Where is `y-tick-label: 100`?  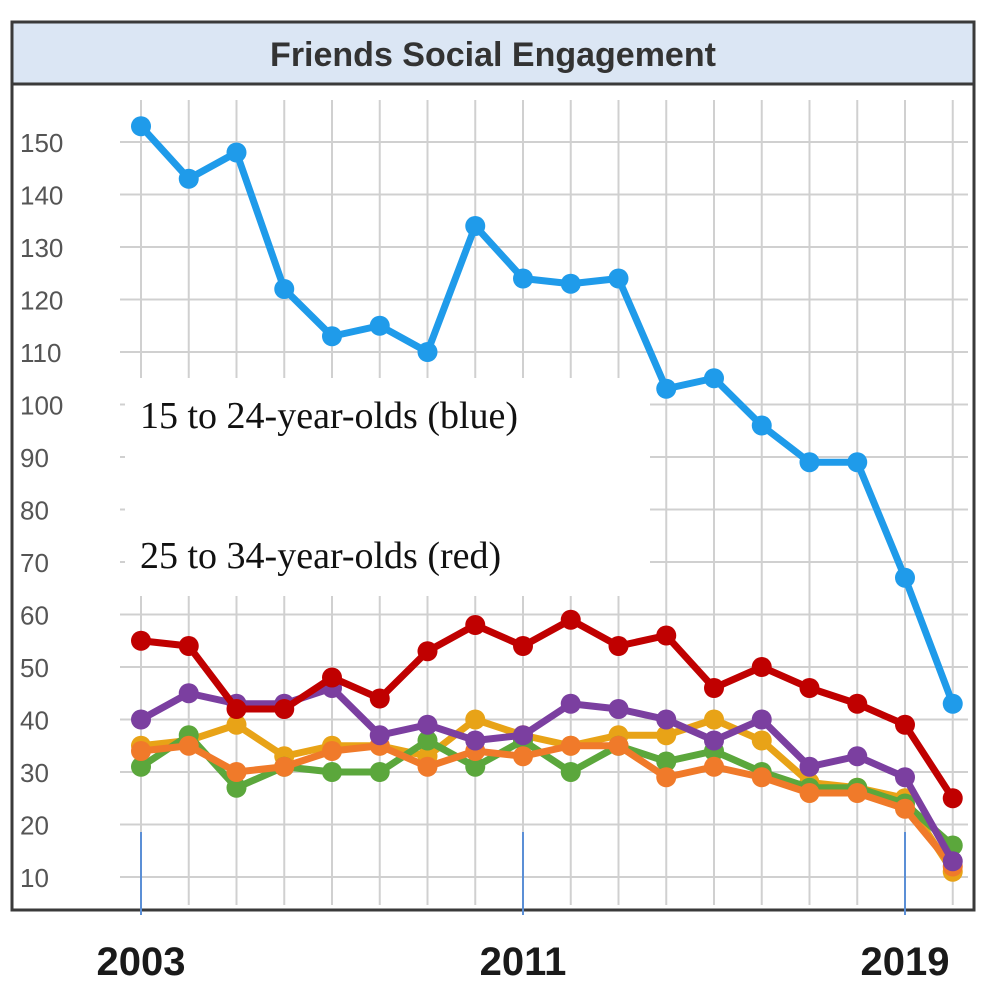
y-tick-label: 100 is located at coordinates (41, 406).